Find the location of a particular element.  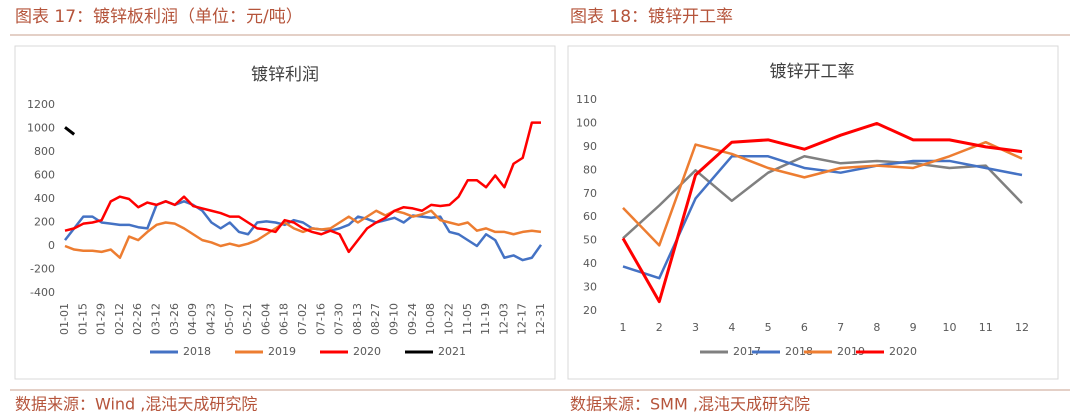

x-tick-label: 05-21 is located at coordinates (247, 319).